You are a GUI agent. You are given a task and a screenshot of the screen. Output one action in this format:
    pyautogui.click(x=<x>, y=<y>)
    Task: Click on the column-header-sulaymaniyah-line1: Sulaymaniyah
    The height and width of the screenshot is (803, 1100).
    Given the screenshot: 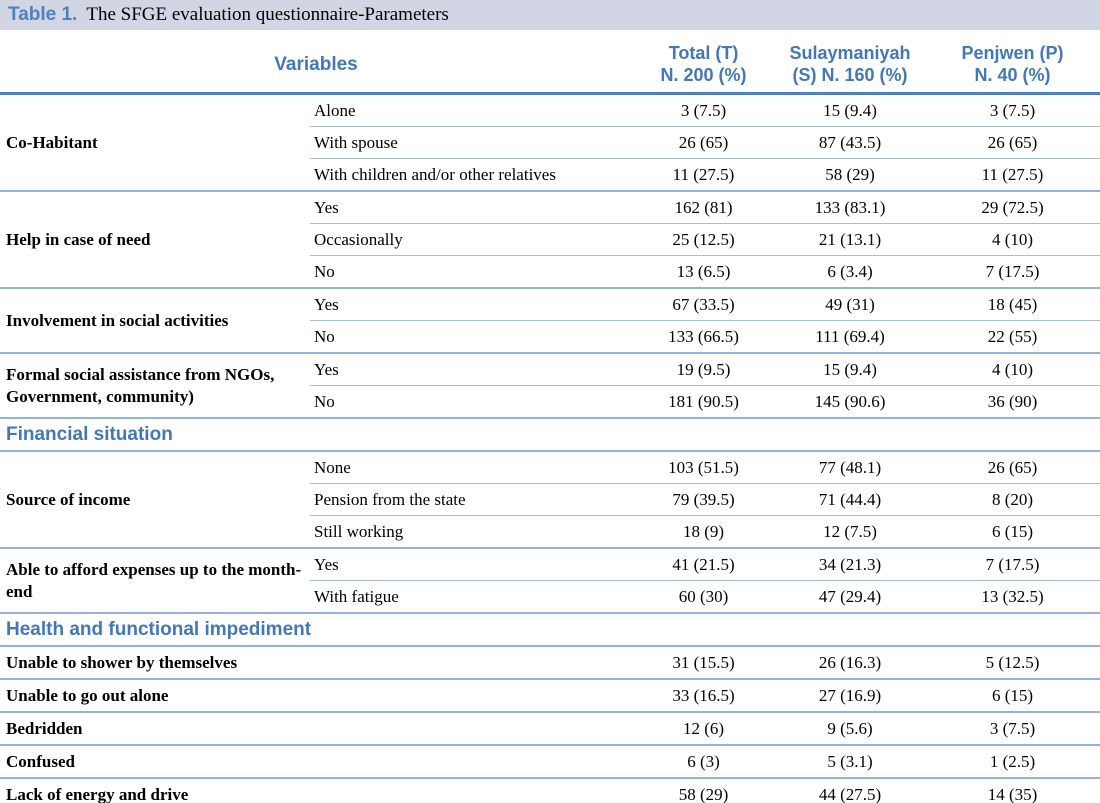 What is the action you would take?
    pyautogui.click(x=850, y=53)
    